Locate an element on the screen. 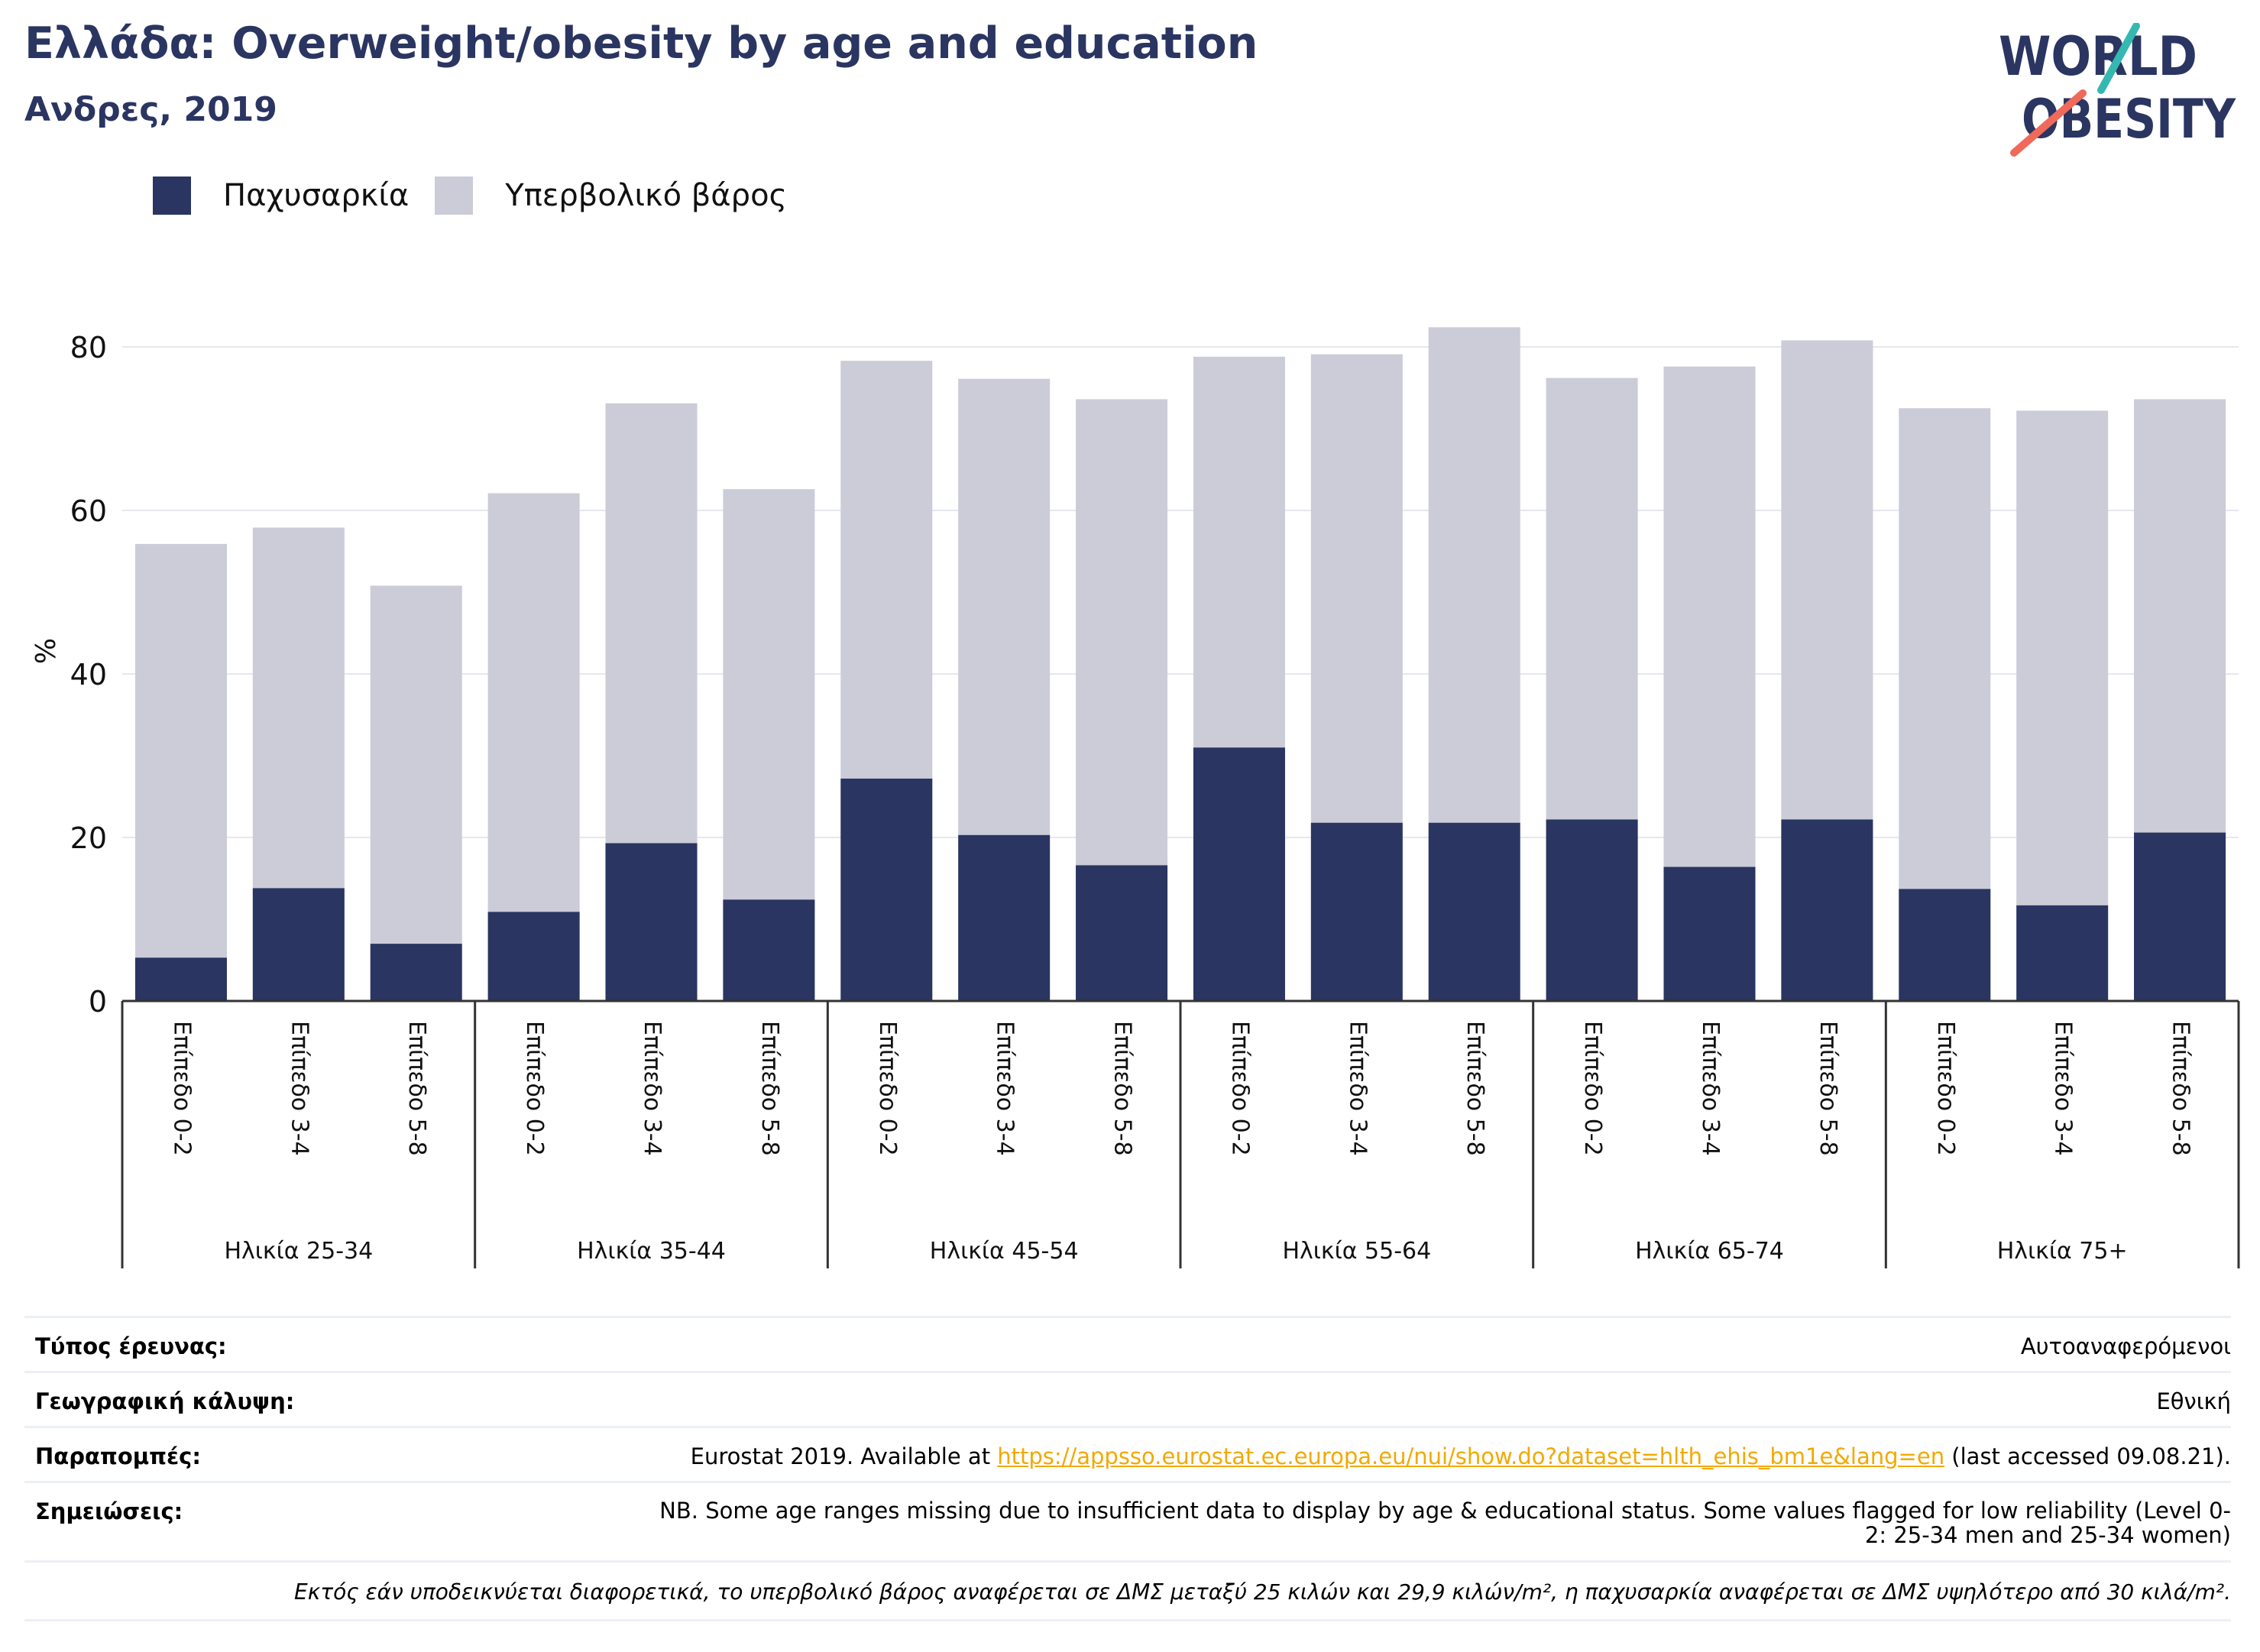 This screenshot has width=2260, height=1652. meta-label-coverage: Γεωγραφική κάλυψη: is located at coordinates (165, 1401).